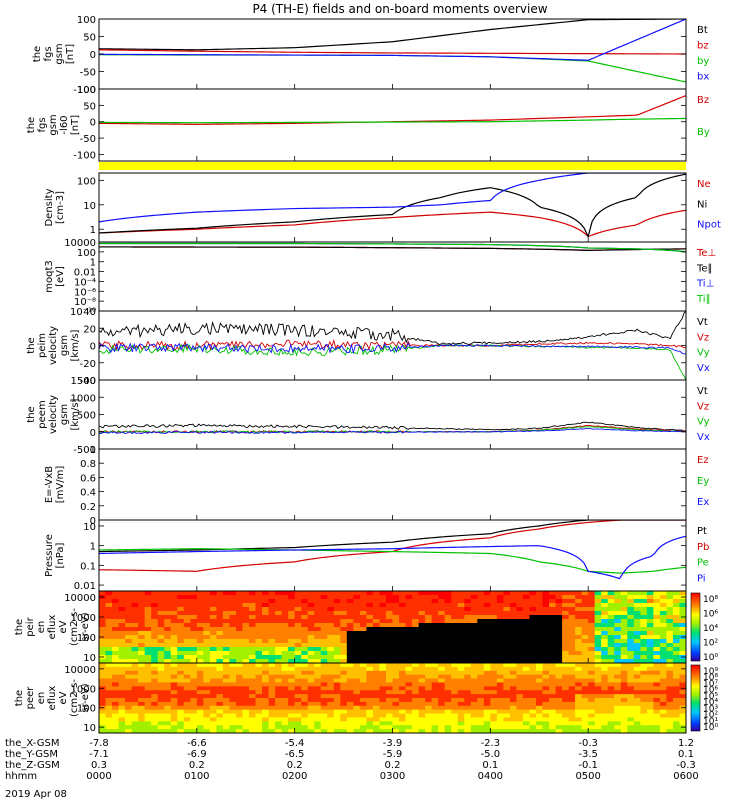  I want to click on series-line-Bt, so click(392, 35).